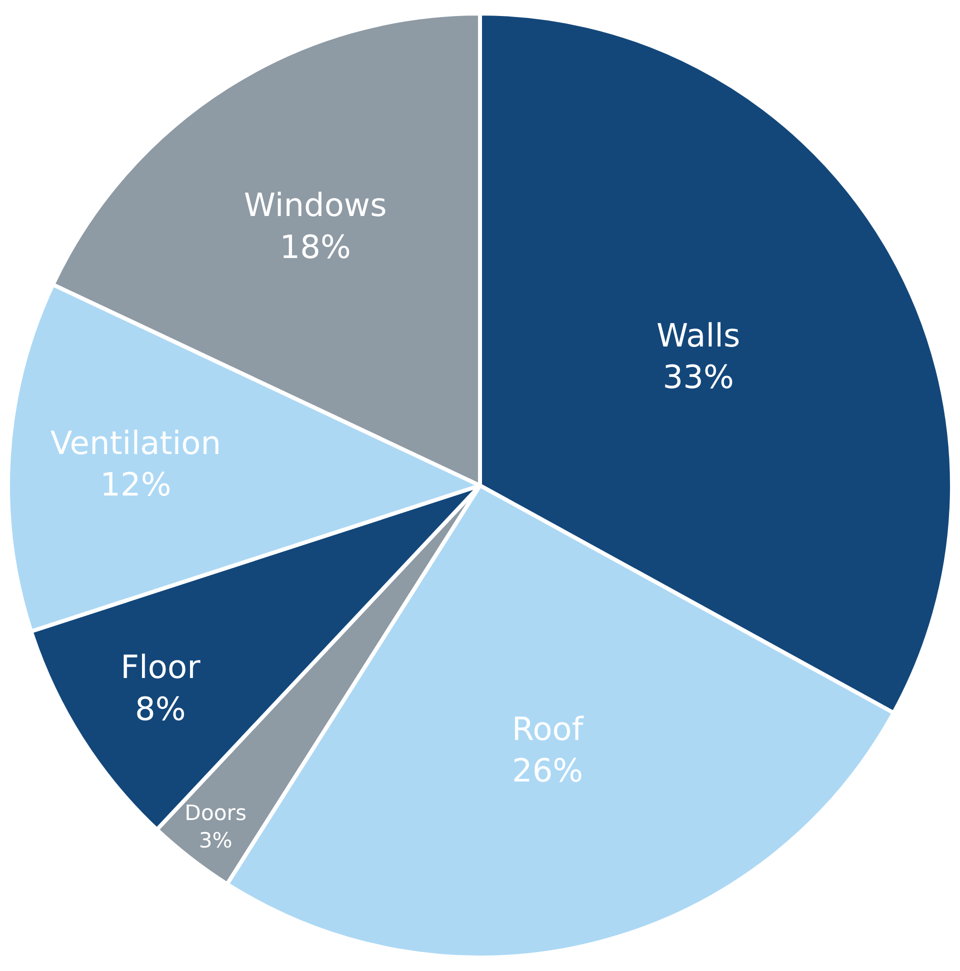 The width and height of the screenshot is (960, 971). Describe the element at coordinates (698, 377) in the screenshot. I see `data-label: 33%` at that location.